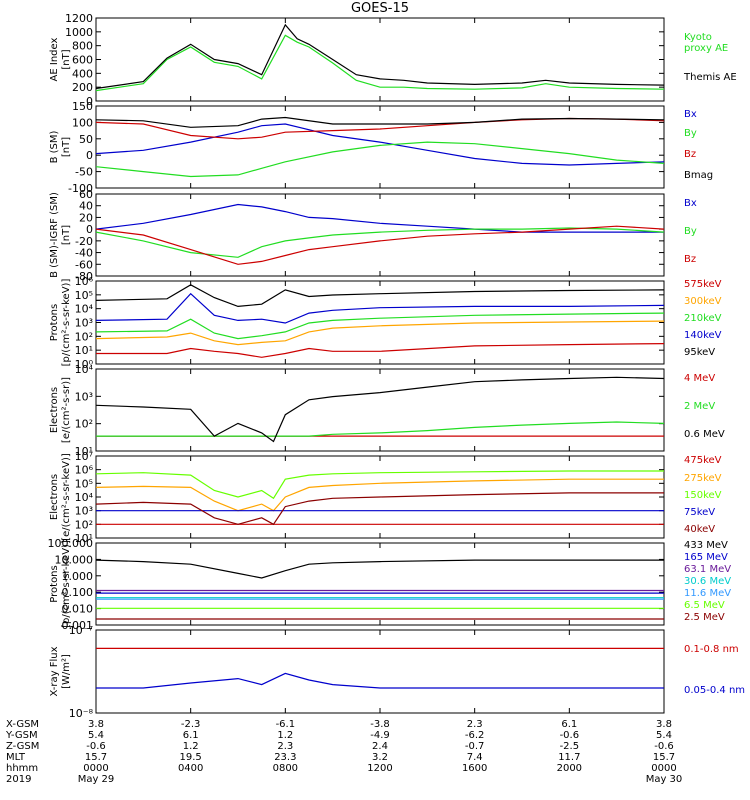 This screenshot has width=750, height=800. What do you see at coordinates (698, 175) in the screenshot?
I see `legend-label: Bmag` at bounding box center [698, 175].